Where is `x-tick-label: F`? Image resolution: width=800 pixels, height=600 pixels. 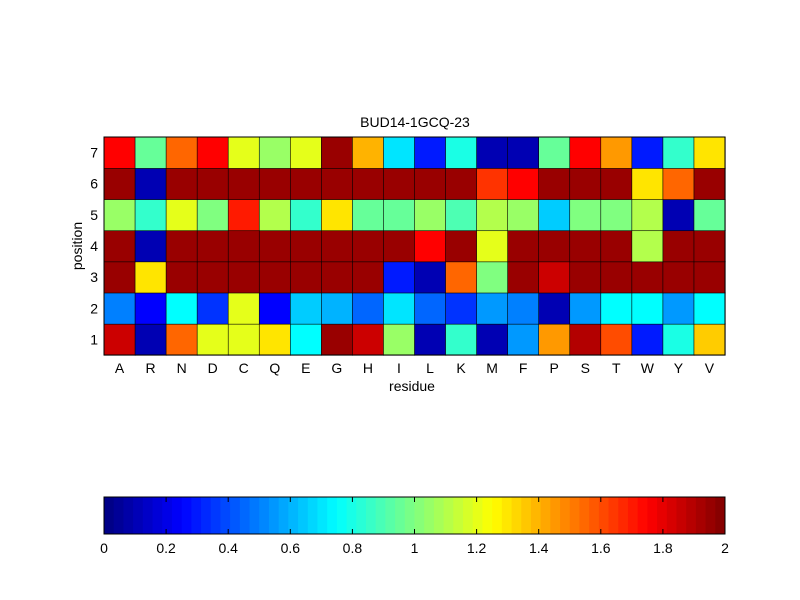 x-tick-label: F is located at coordinates (523, 368).